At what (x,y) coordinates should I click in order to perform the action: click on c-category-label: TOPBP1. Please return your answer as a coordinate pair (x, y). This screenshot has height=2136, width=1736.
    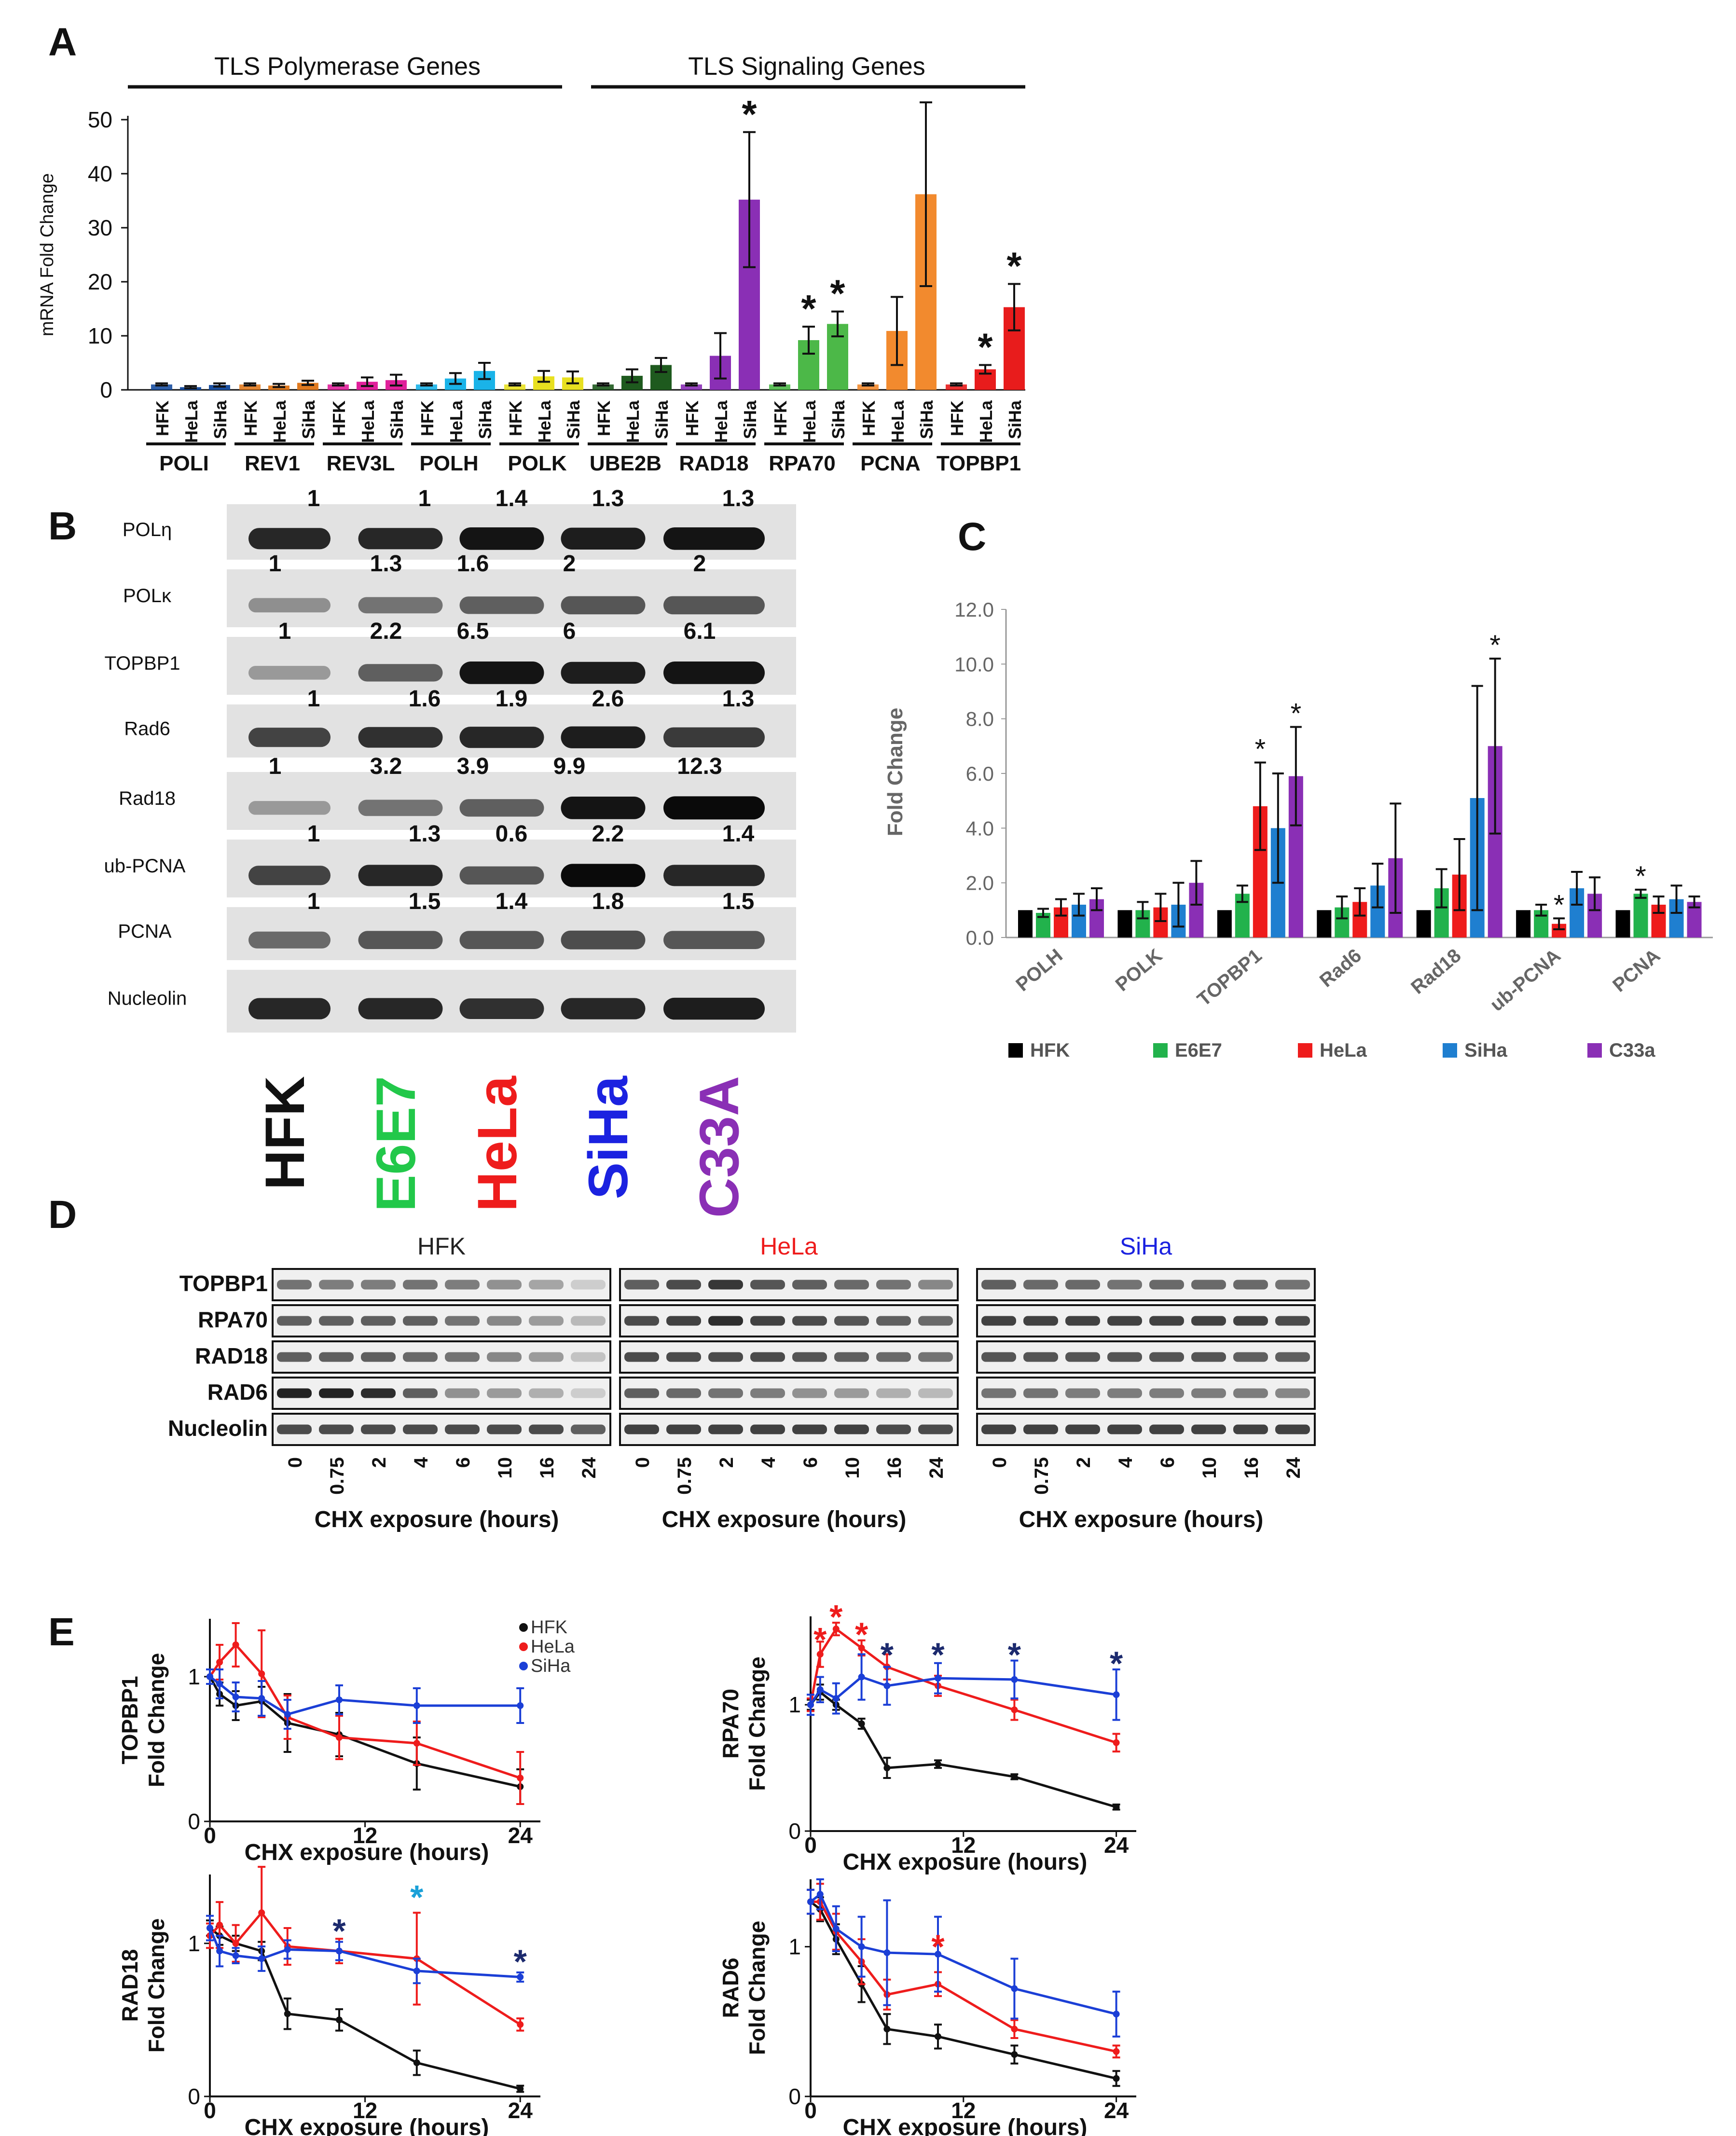
    Looking at the image, I should click on (1230, 977).